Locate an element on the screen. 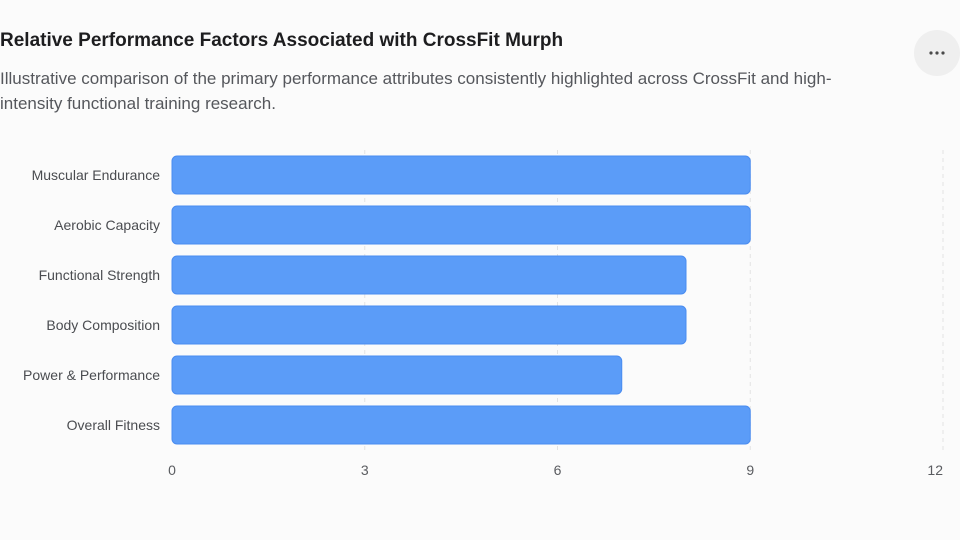 The image size is (960, 540). category-label: Functional Strength is located at coordinates (99, 275).